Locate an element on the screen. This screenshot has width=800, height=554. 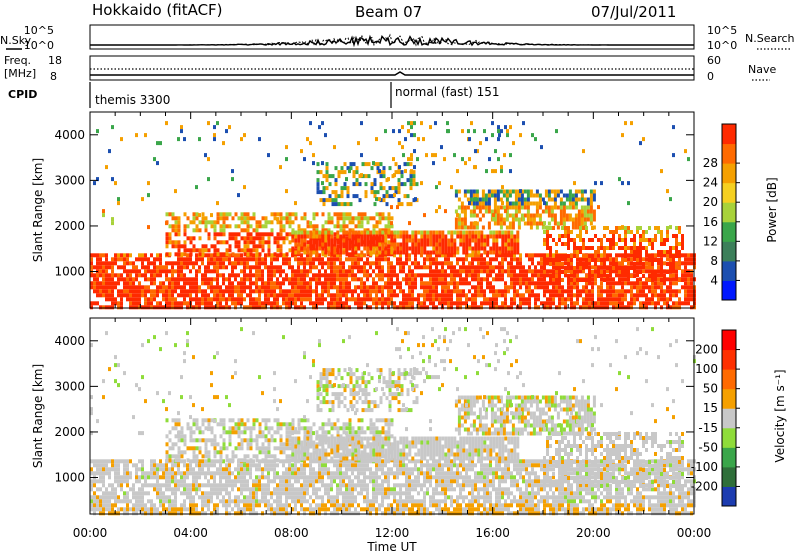
power-colorbar-swatch is located at coordinates (729, 212).